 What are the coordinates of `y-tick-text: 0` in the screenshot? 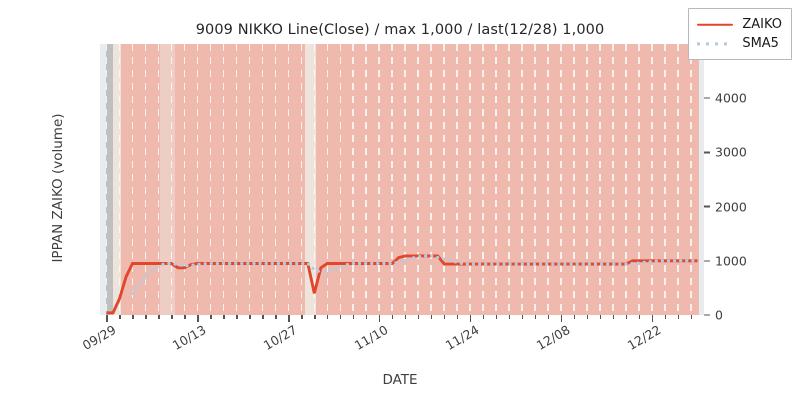 It's located at (719, 315).